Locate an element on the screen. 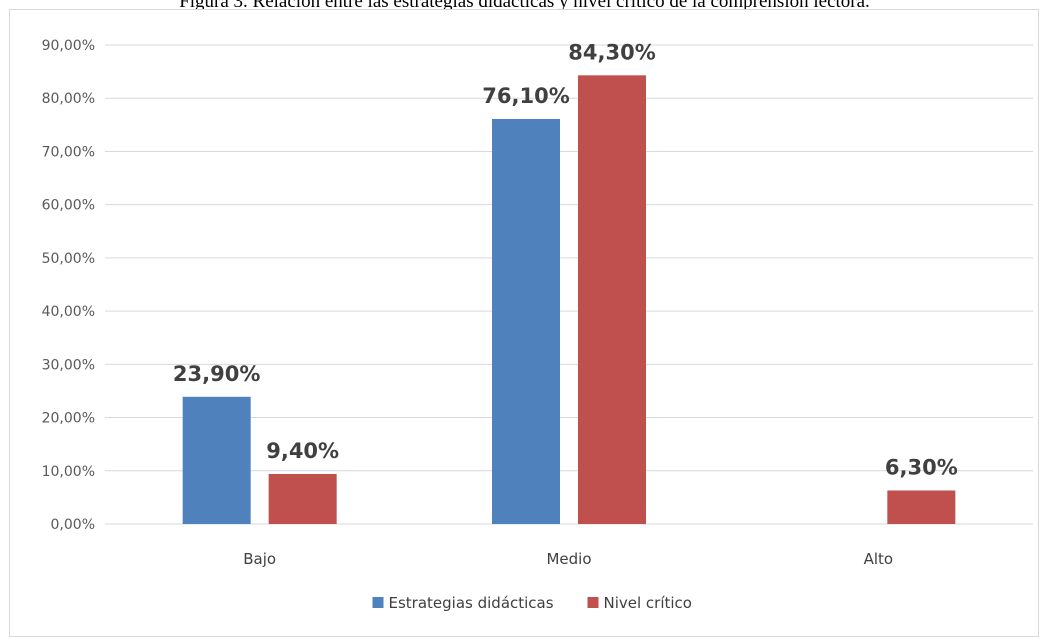 This screenshot has height=641, width=1049. x-category-label: Alto is located at coordinates (879, 559).